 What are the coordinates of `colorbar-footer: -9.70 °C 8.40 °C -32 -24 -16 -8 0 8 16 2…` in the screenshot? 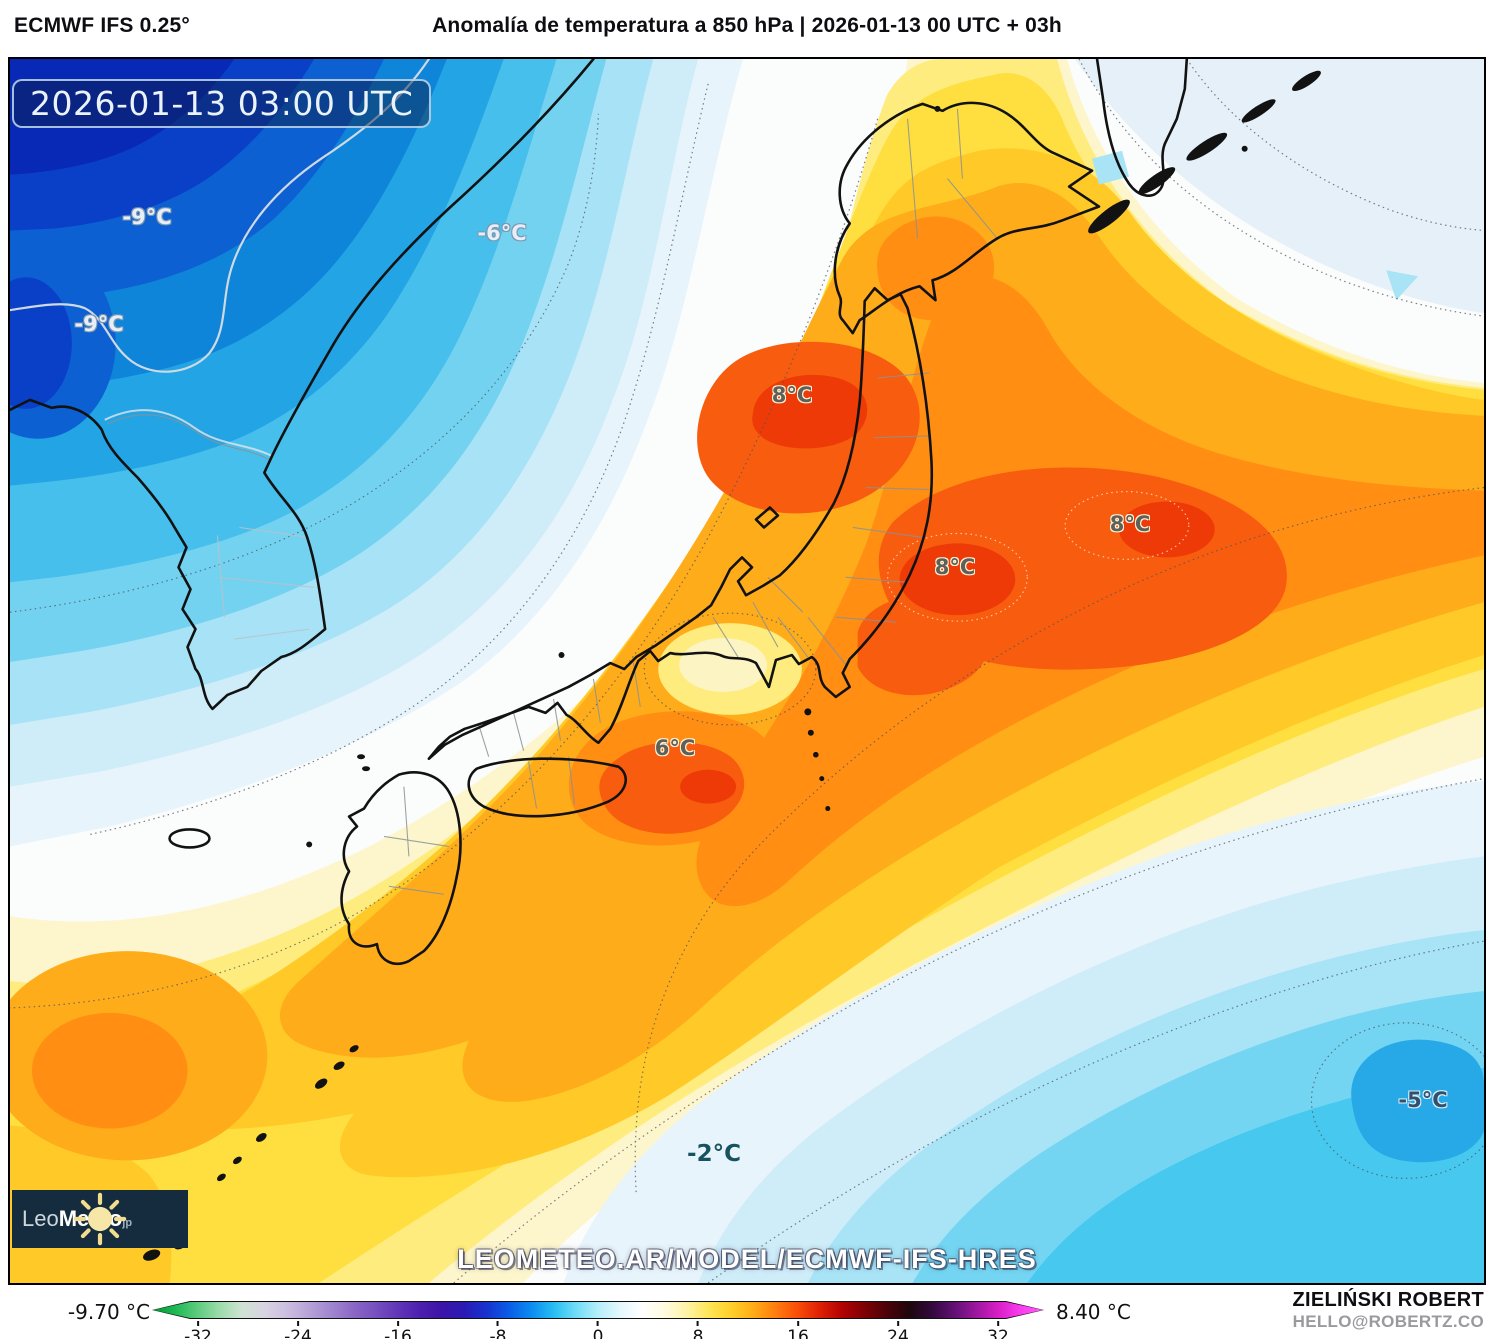 It's located at (747, 1312).